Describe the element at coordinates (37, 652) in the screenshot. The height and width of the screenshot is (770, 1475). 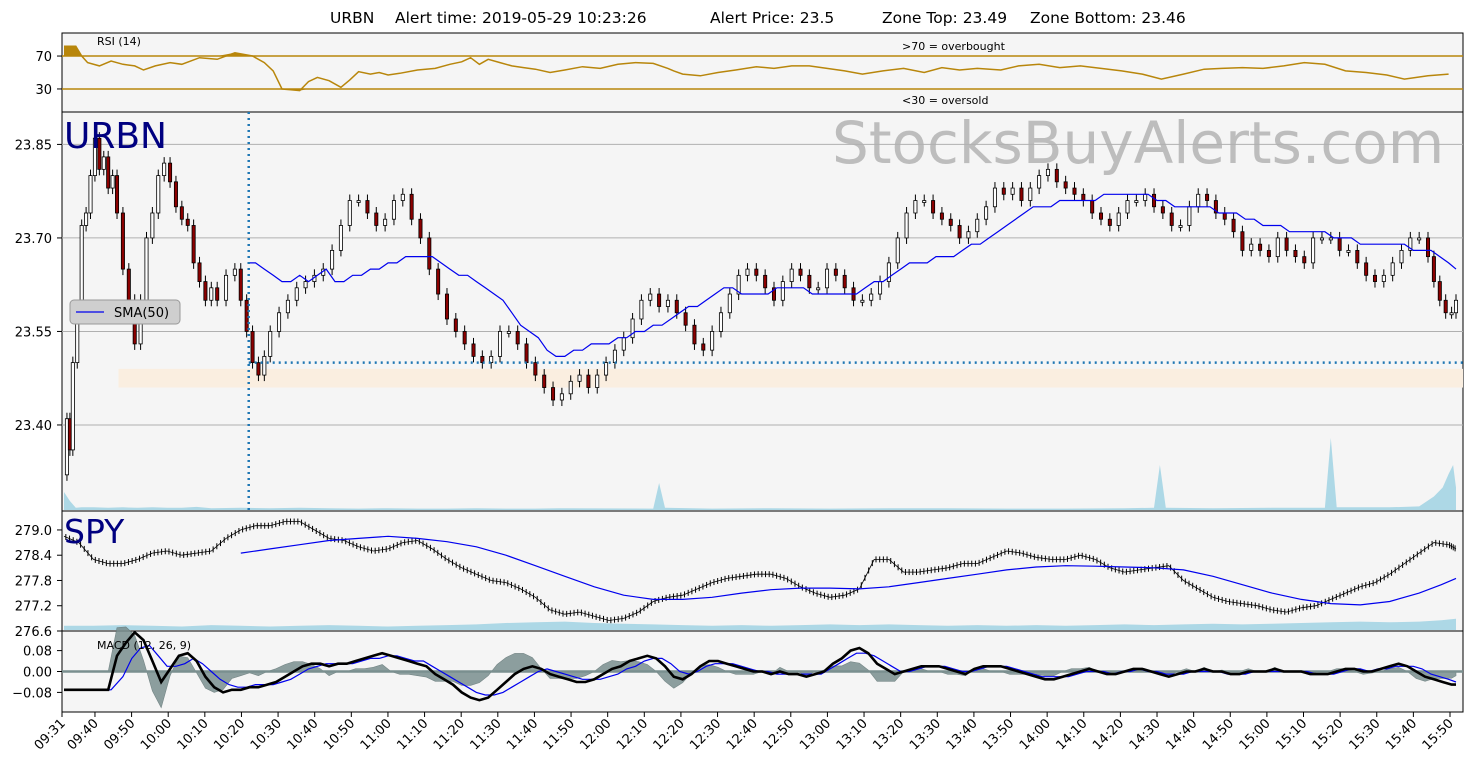
I see `macd-ytick-label: 0.08` at that location.